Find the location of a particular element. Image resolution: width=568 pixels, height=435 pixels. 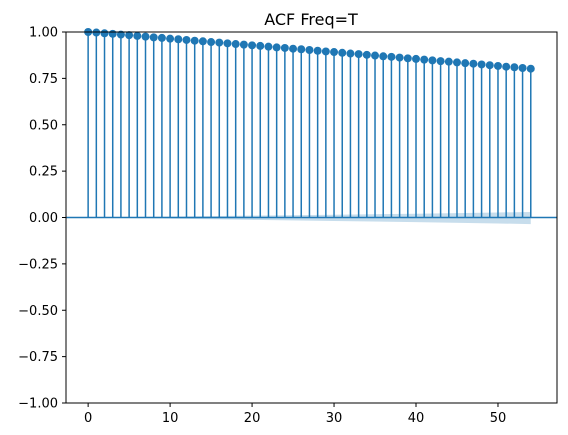

y-tick-label: −0.25 is located at coordinates (38, 264).